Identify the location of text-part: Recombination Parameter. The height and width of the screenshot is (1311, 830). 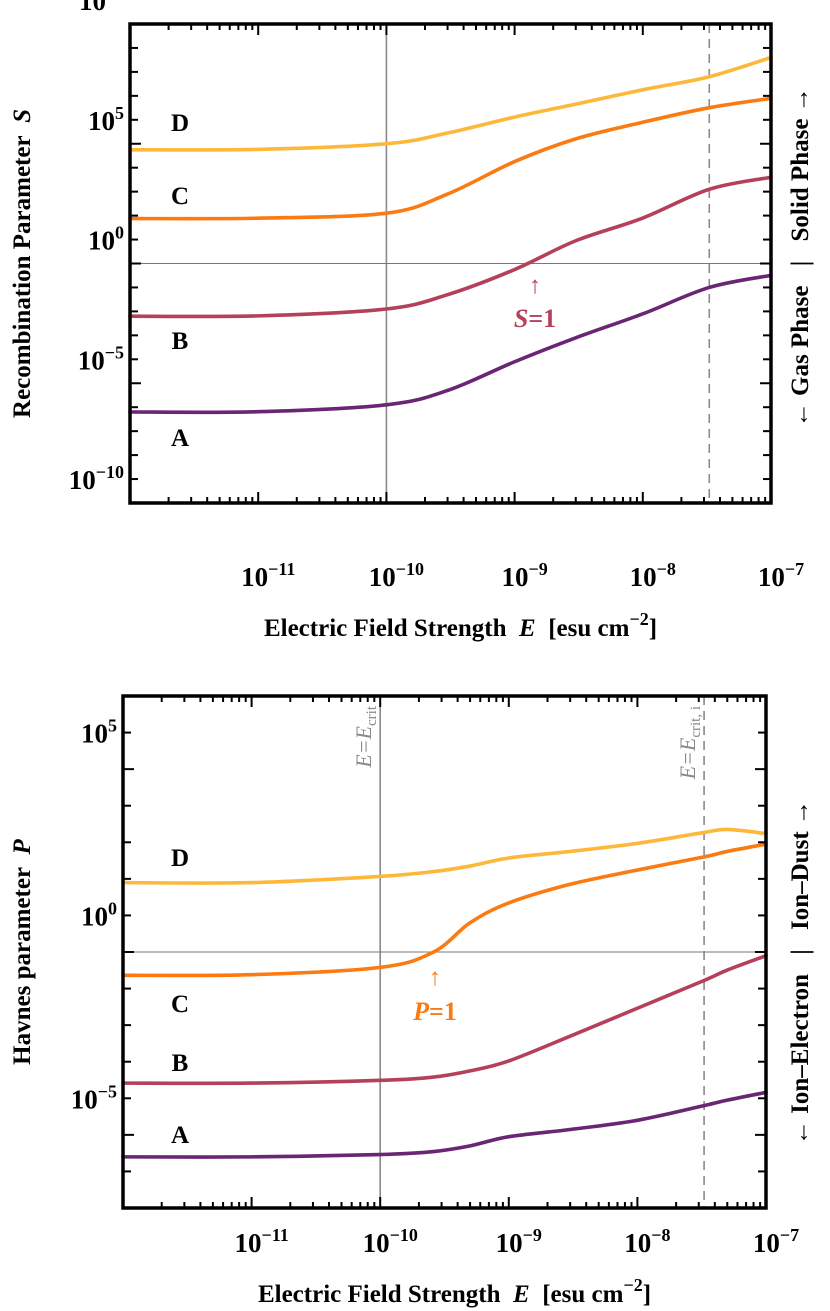
(22, 276).